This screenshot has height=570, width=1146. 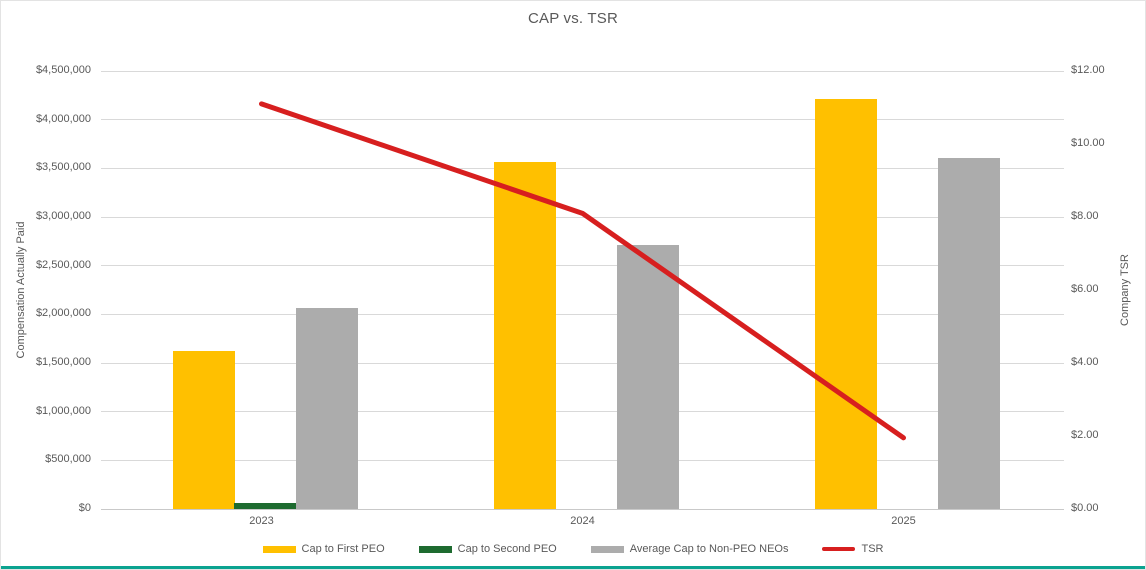 What do you see at coordinates (63, 118) in the screenshot?
I see `left-axis-tick-label: $4,000,000` at bounding box center [63, 118].